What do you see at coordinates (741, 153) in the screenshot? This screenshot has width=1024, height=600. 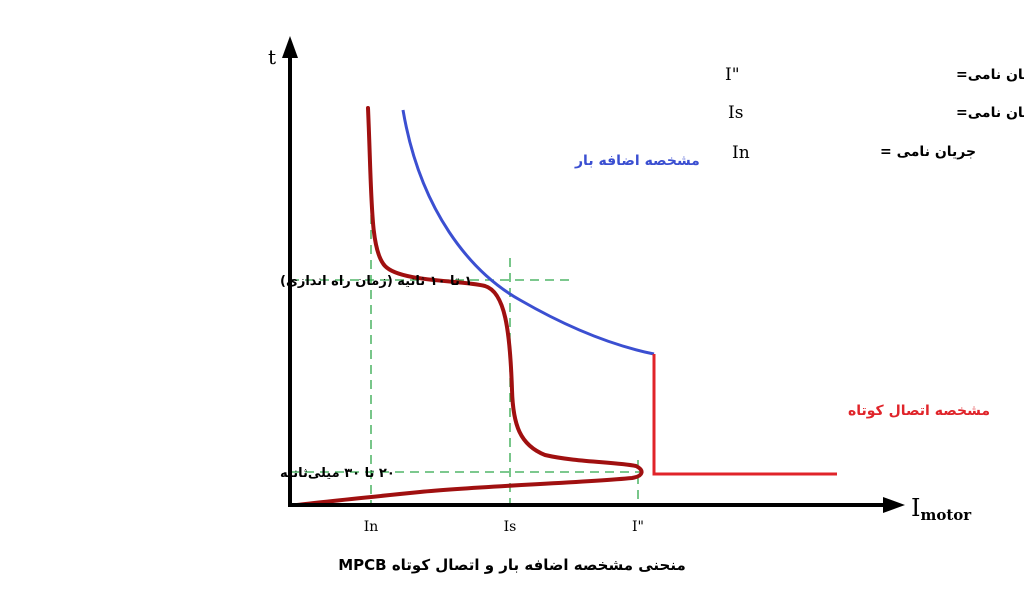 I see `legend-symbol-in: In` at bounding box center [741, 153].